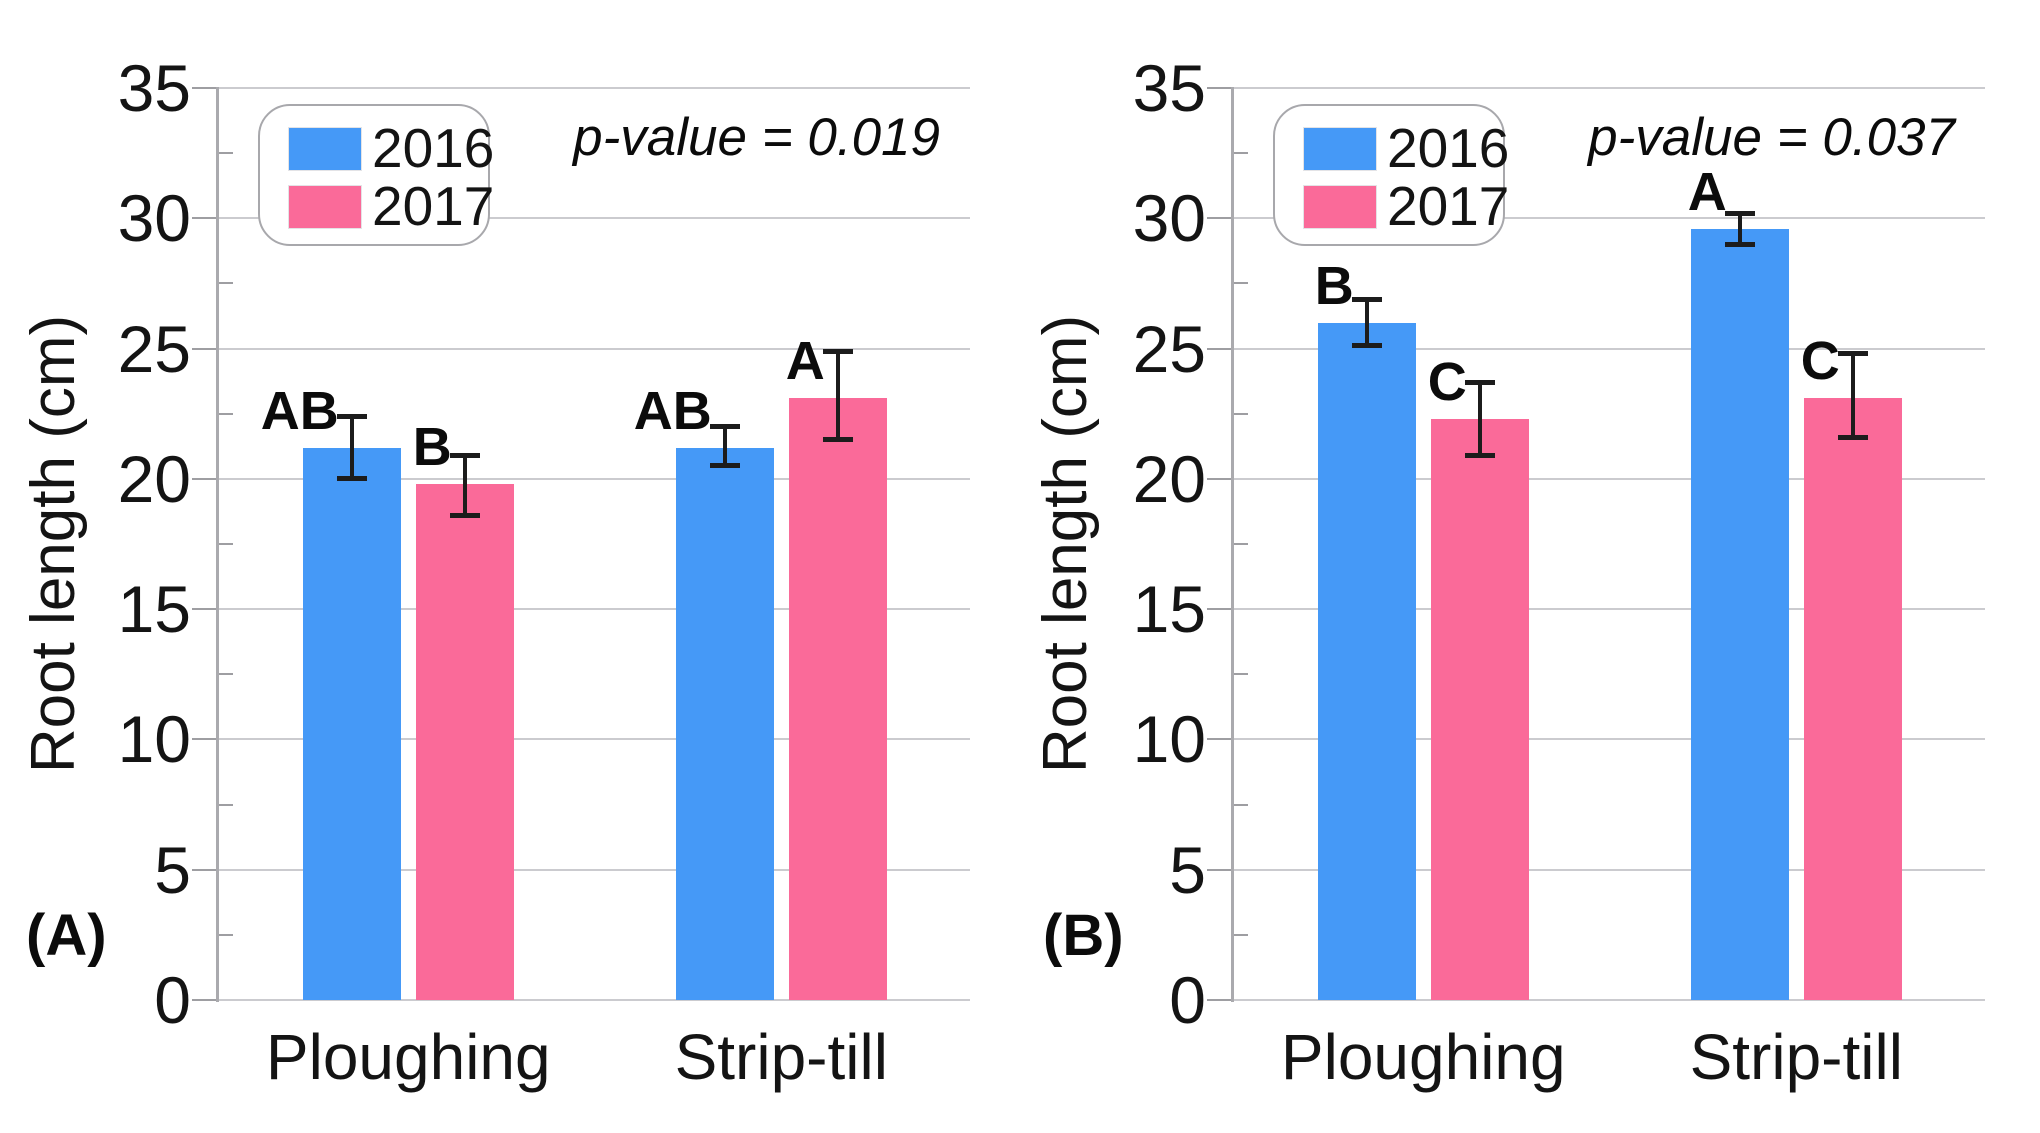 Image resolution: width=2040 pixels, height=1133 pixels. Describe the element at coordinates (756, 137) in the screenshot. I see `p-value-annotation: p-value = 0.019` at that location.